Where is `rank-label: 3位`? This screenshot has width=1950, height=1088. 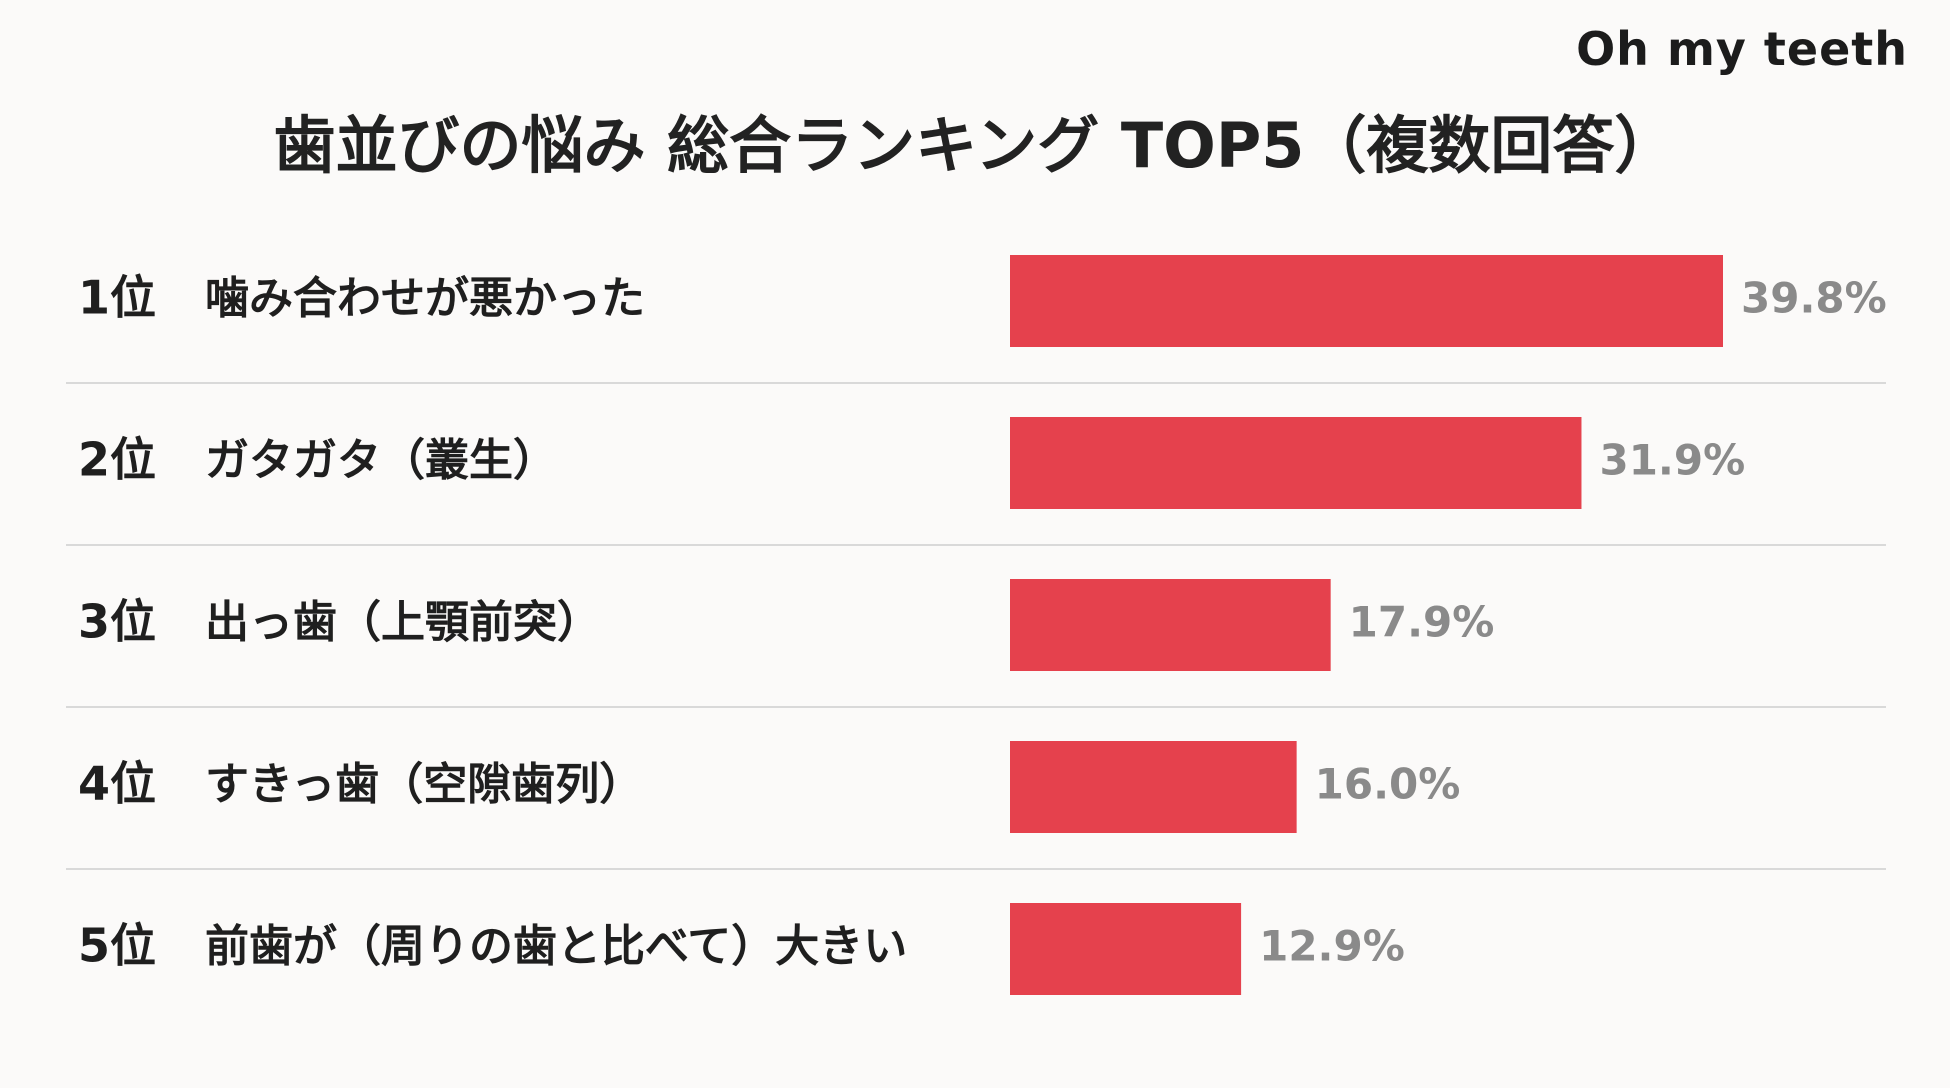 rank-label: 3位 is located at coordinates (117, 622).